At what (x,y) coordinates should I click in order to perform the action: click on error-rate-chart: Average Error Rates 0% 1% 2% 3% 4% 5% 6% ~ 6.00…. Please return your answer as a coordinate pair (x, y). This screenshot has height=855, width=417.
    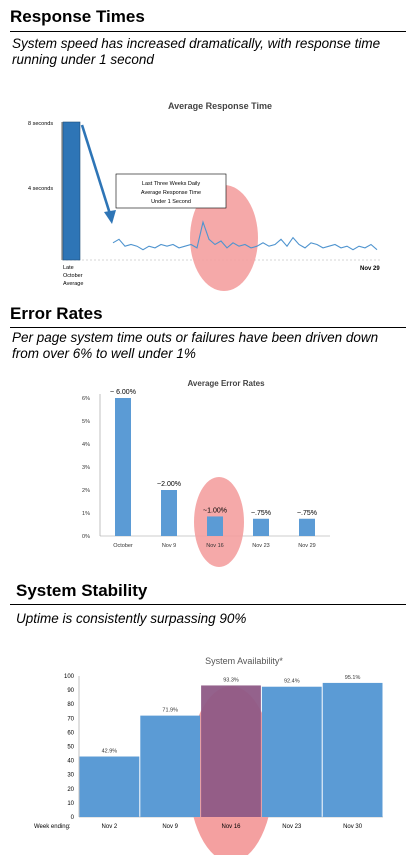
    Looking at the image, I should click on (206, 473).